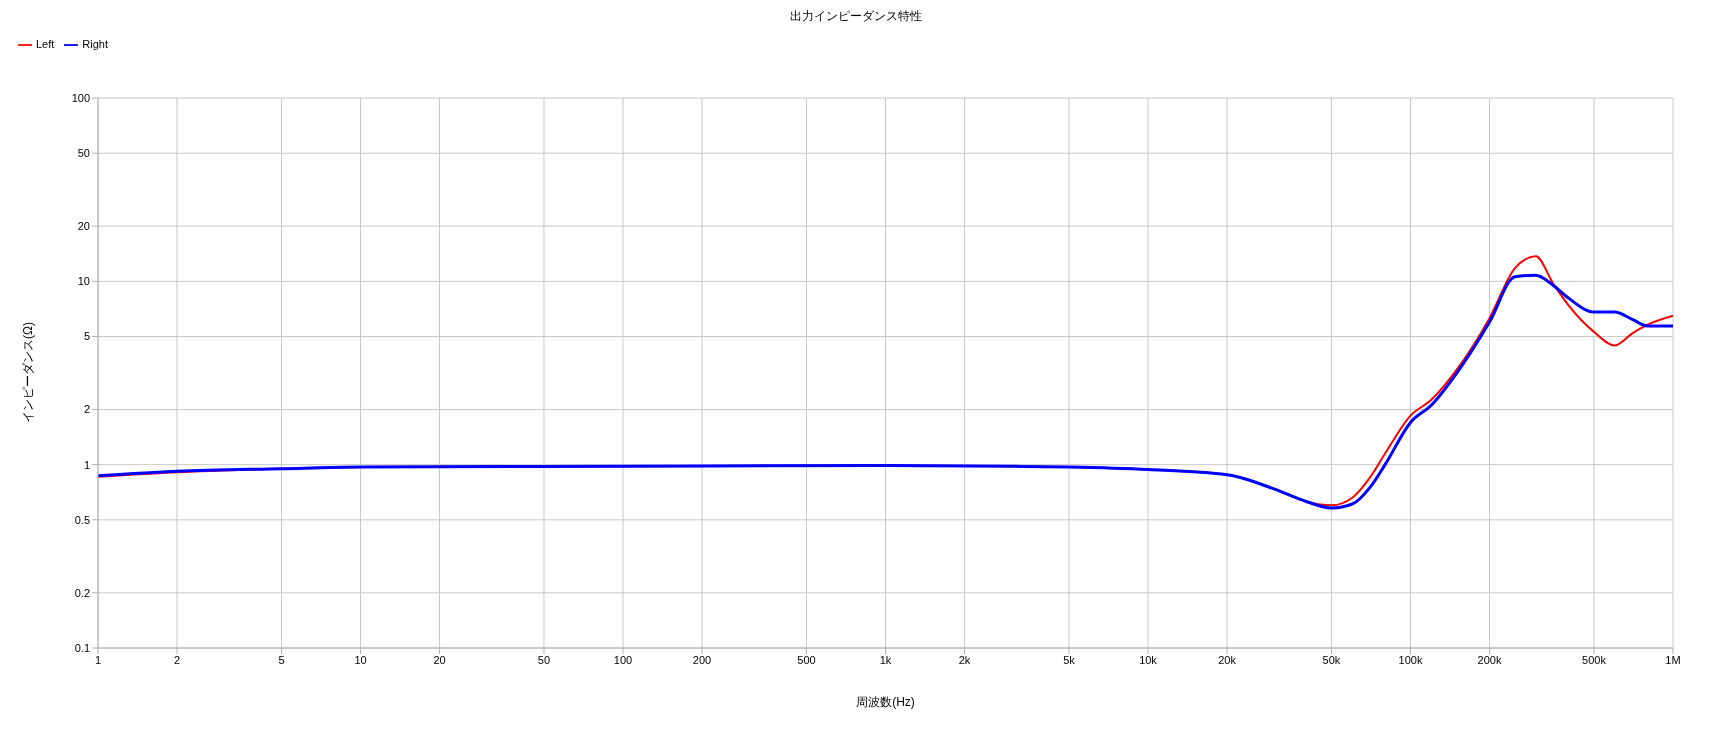  What do you see at coordinates (82, 647) in the screenshot?
I see `y-tick-label: 0.1` at bounding box center [82, 647].